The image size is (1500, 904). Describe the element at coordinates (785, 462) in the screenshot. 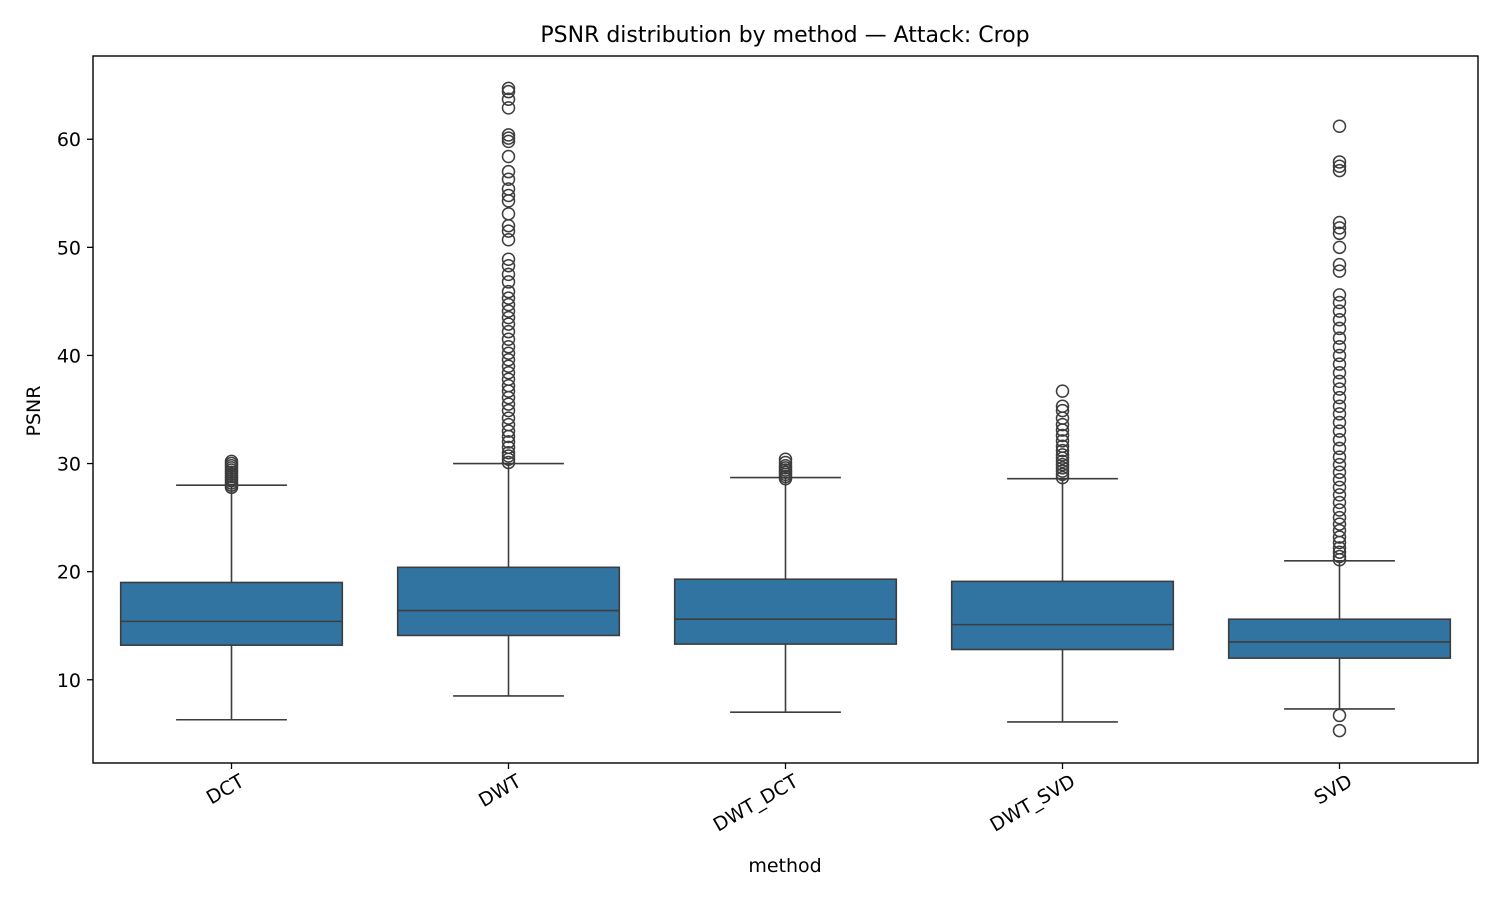

I see `outlier-point-dwt-dct` at that location.